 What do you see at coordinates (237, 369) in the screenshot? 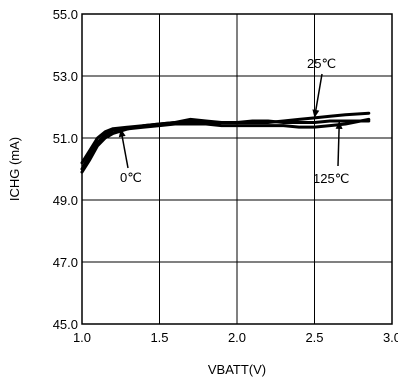
I see `x-axis-title: VBATT(V)` at bounding box center [237, 369].